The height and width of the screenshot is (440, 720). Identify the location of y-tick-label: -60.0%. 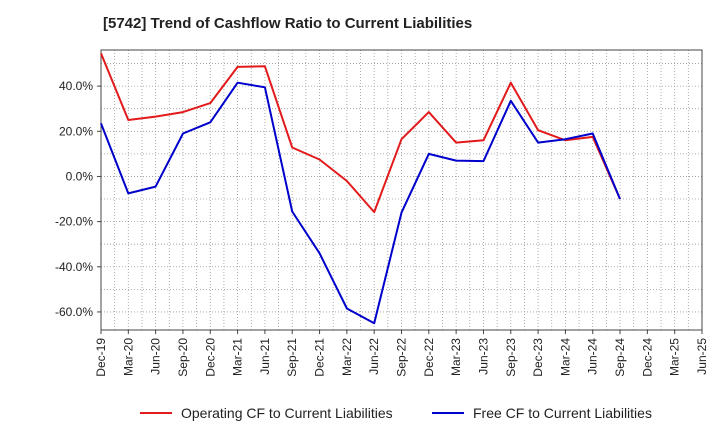
(74, 312).